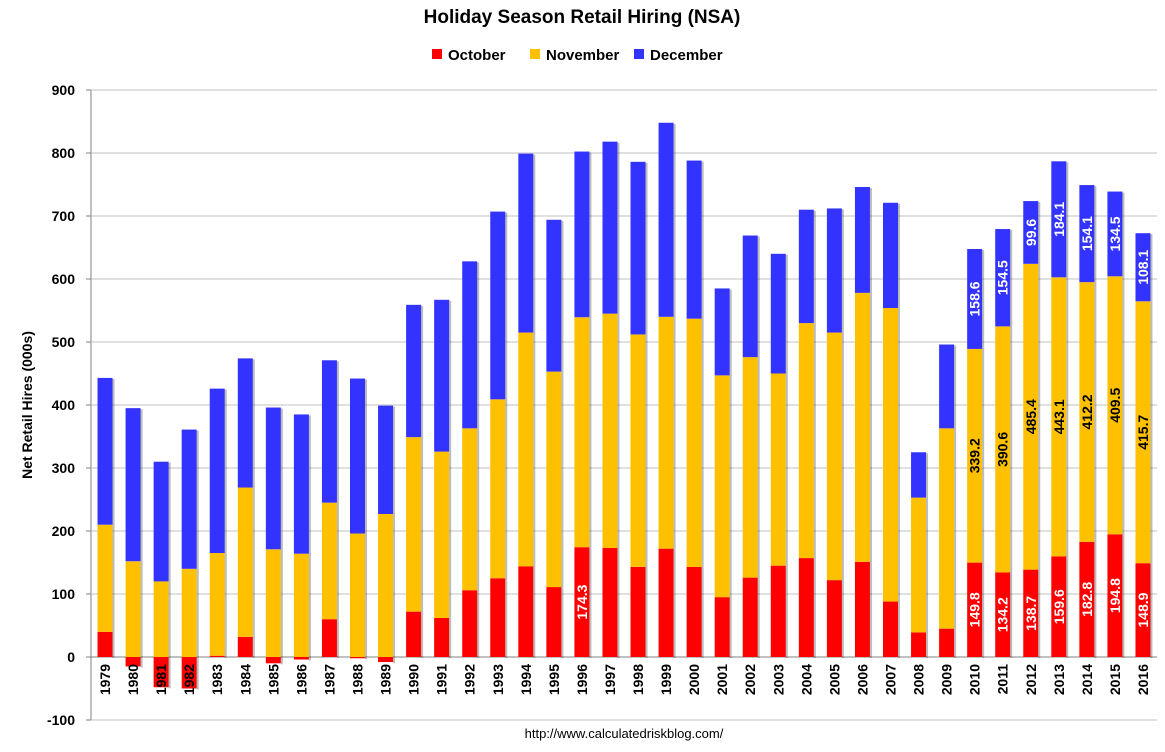 Image resolution: width=1165 pixels, height=752 pixels. What do you see at coordinates (919, 679) in the screenshot?
I see `x-tick-label-2008: 2008` at bounding box center [919, 679].